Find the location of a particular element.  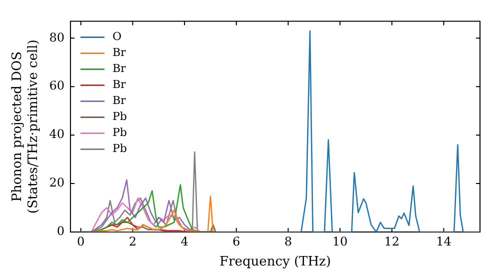

y-tick-label: 60 is located at coordinates (56, 85).